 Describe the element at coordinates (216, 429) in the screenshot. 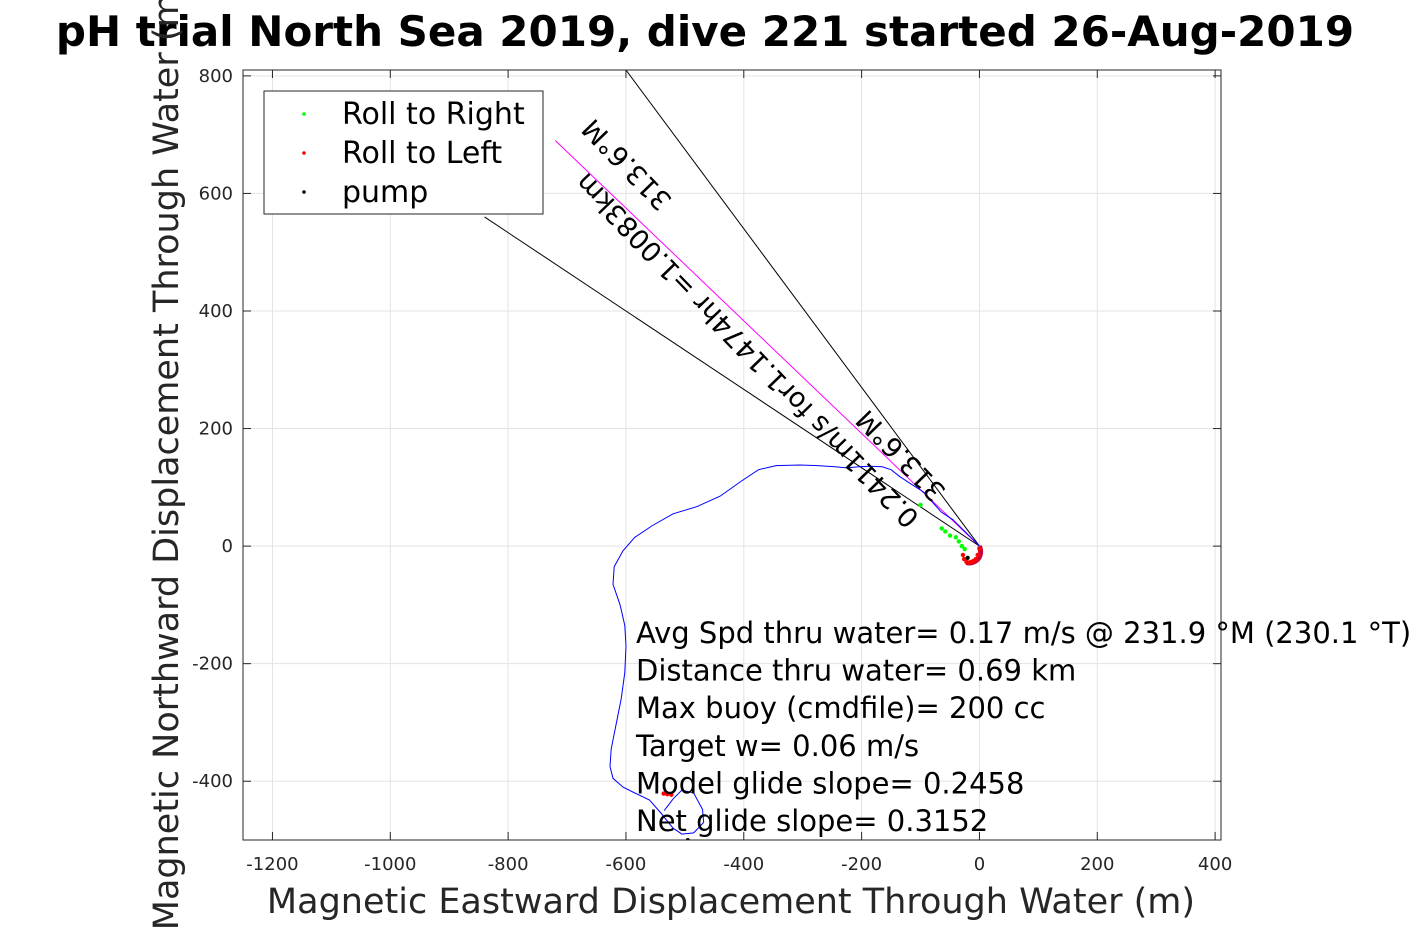

I see `y-tick-label: 200` at that location.